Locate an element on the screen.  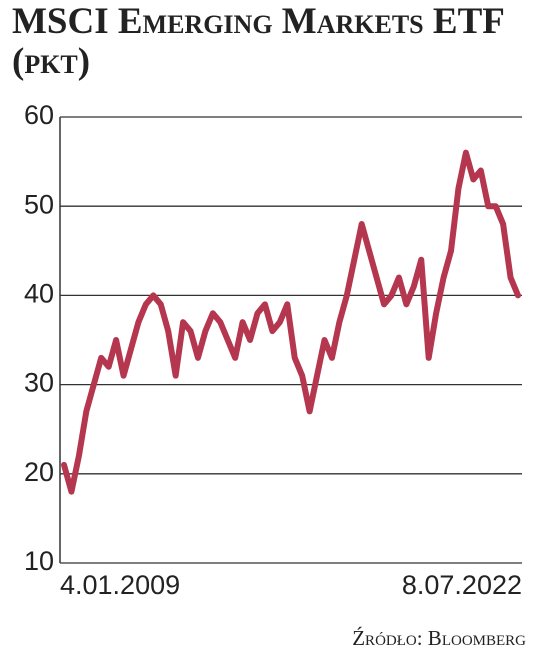
x-tick-label: 4.01.2009 is located at coordinates (120, 585).